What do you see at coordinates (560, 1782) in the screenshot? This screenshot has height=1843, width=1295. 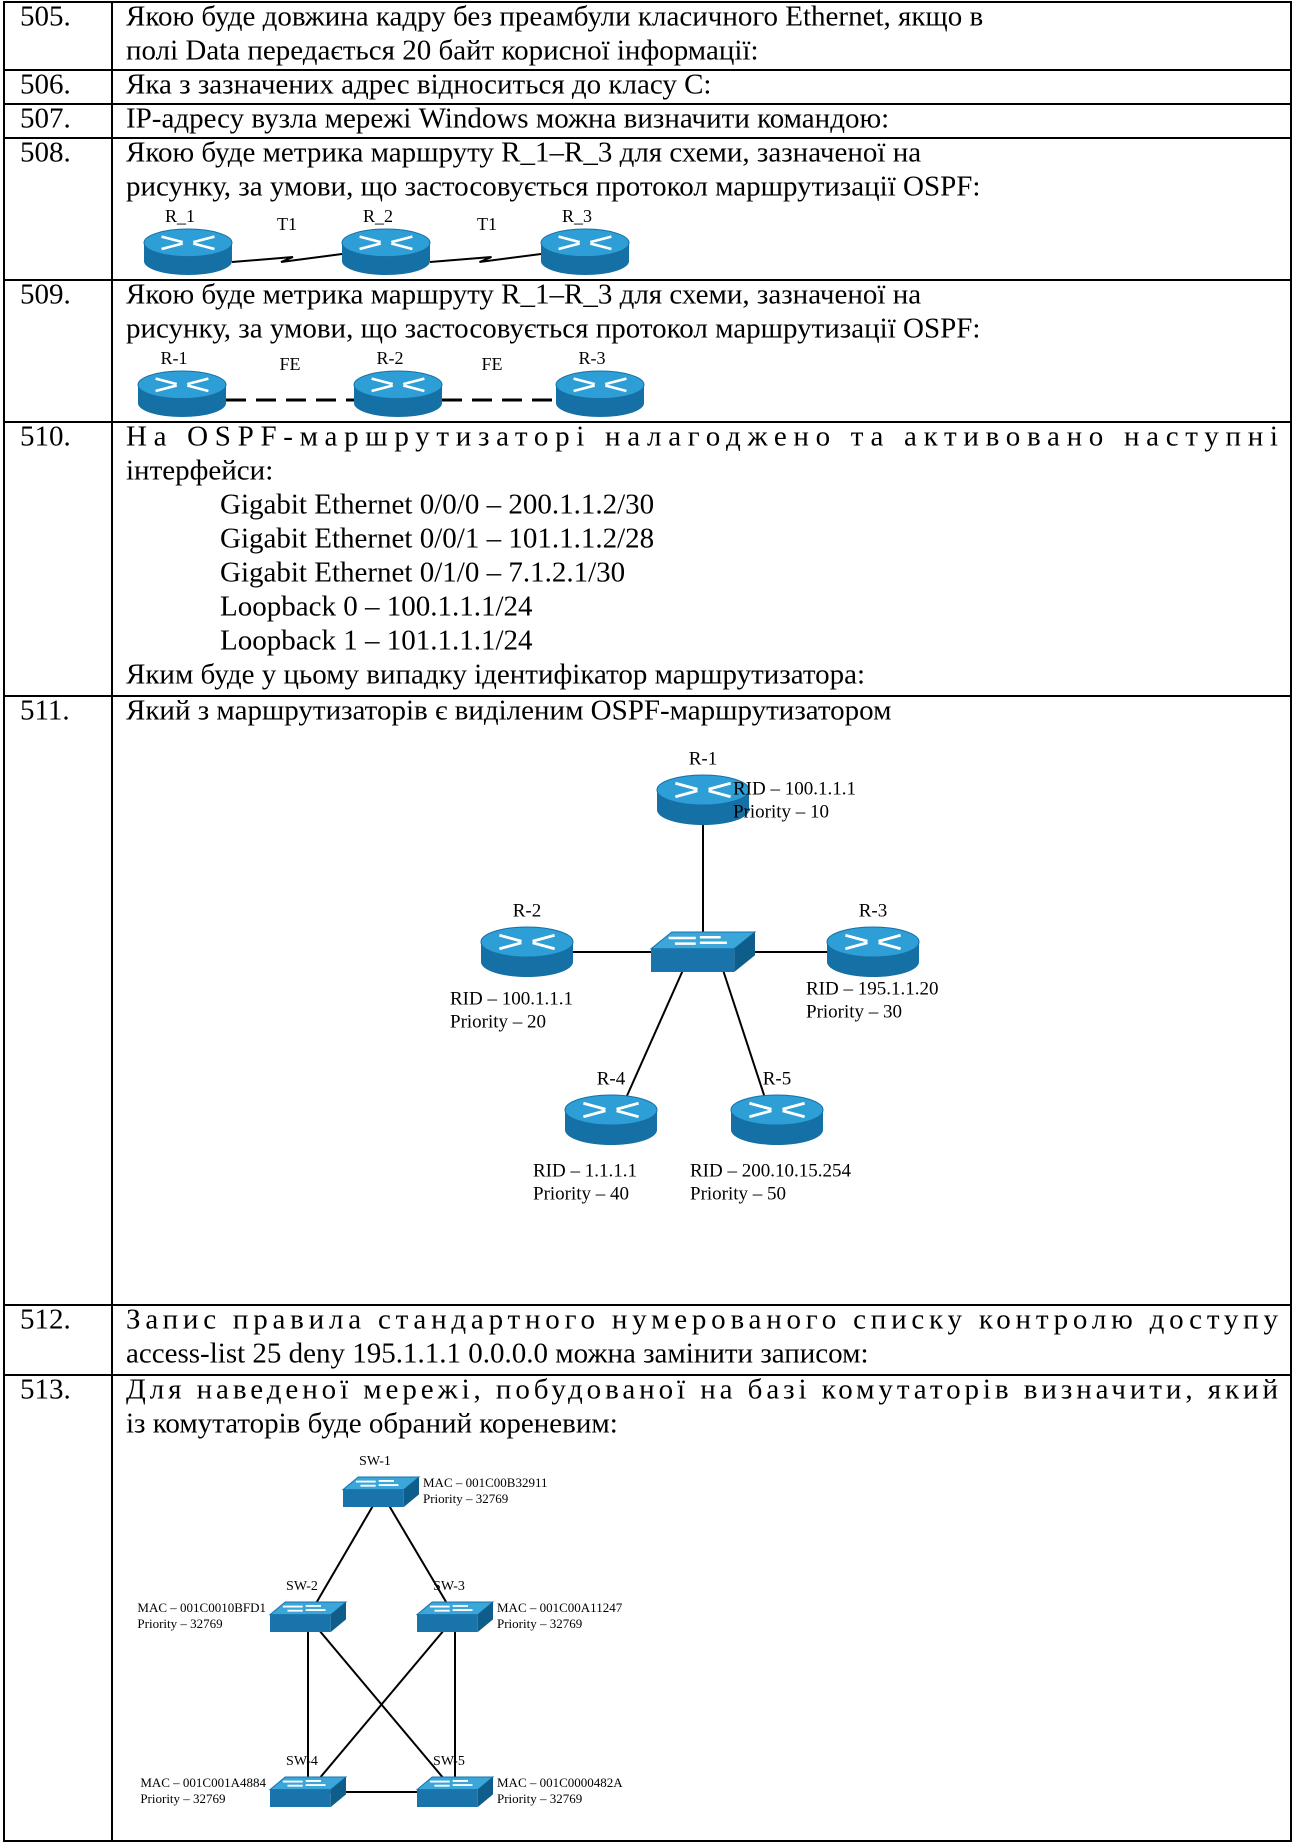 I see `switch-mac: MAC – 001C0000482A` at bounding box center [560, 1782].